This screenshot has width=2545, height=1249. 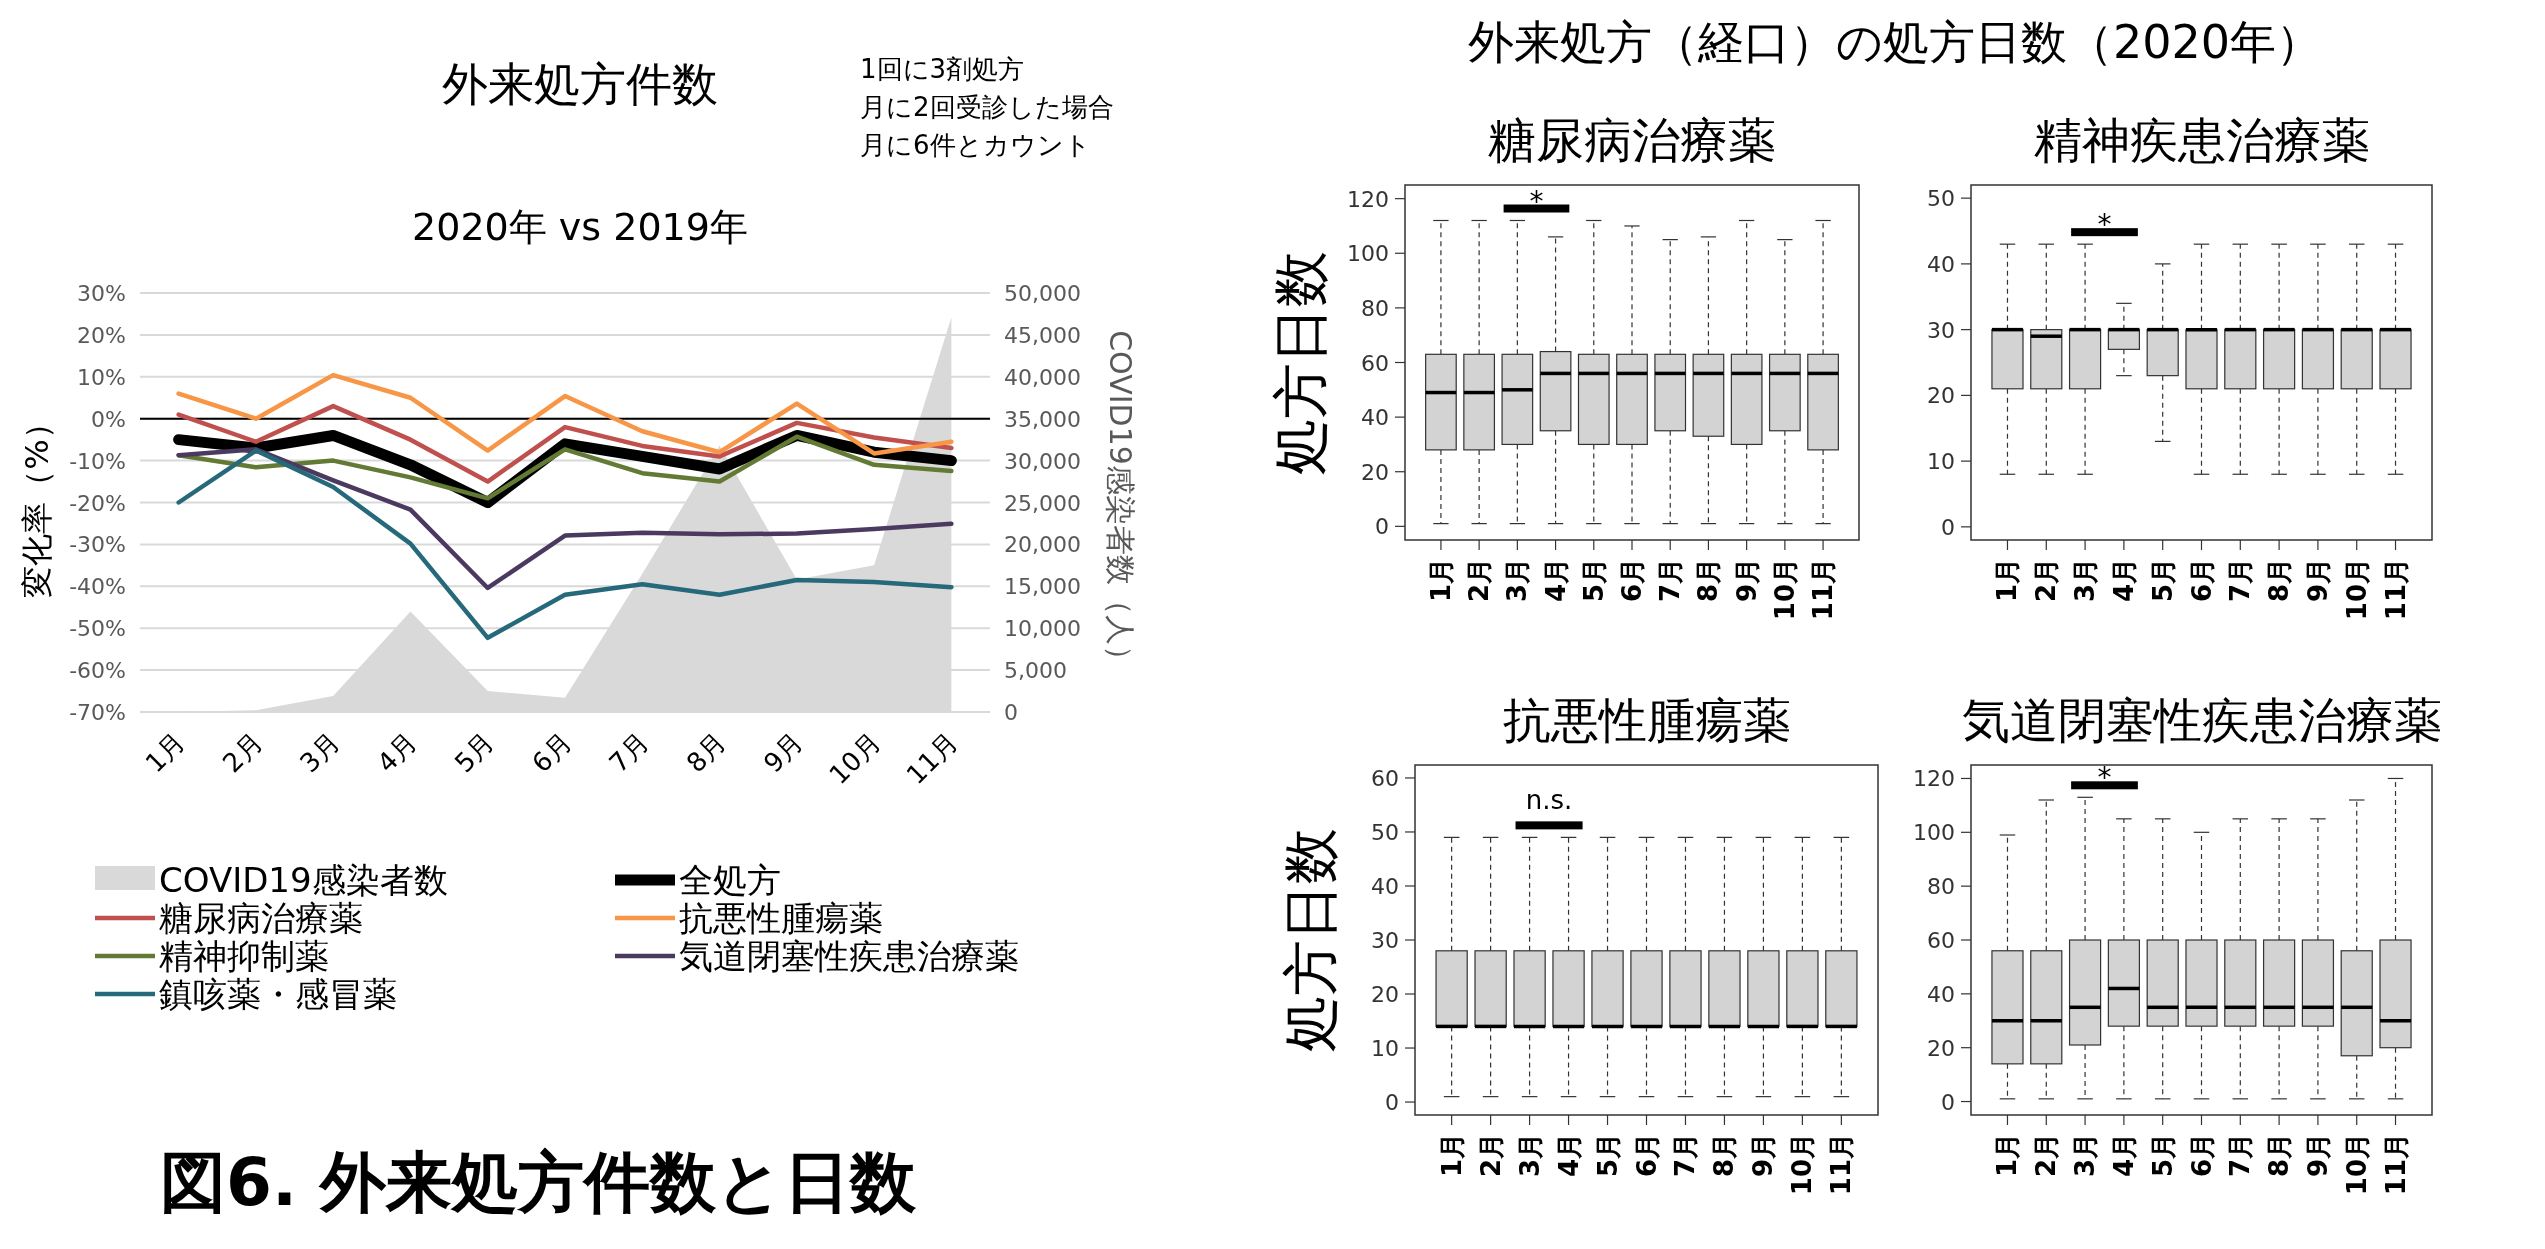 I want to click on y-tick-label: -10%, so click(x=97, y=461).